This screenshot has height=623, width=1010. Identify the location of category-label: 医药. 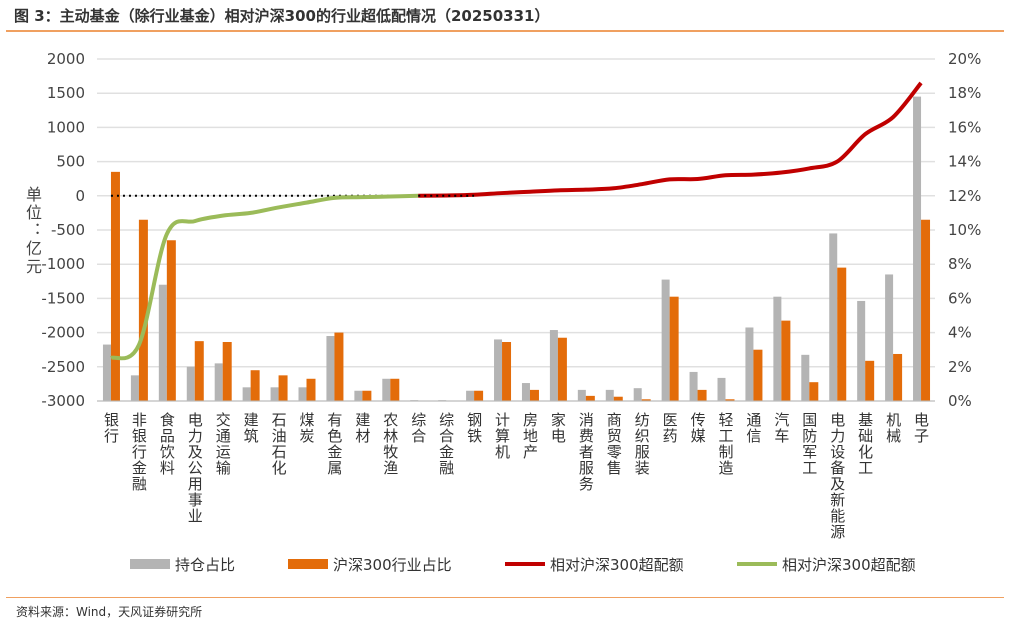
(670, 428).